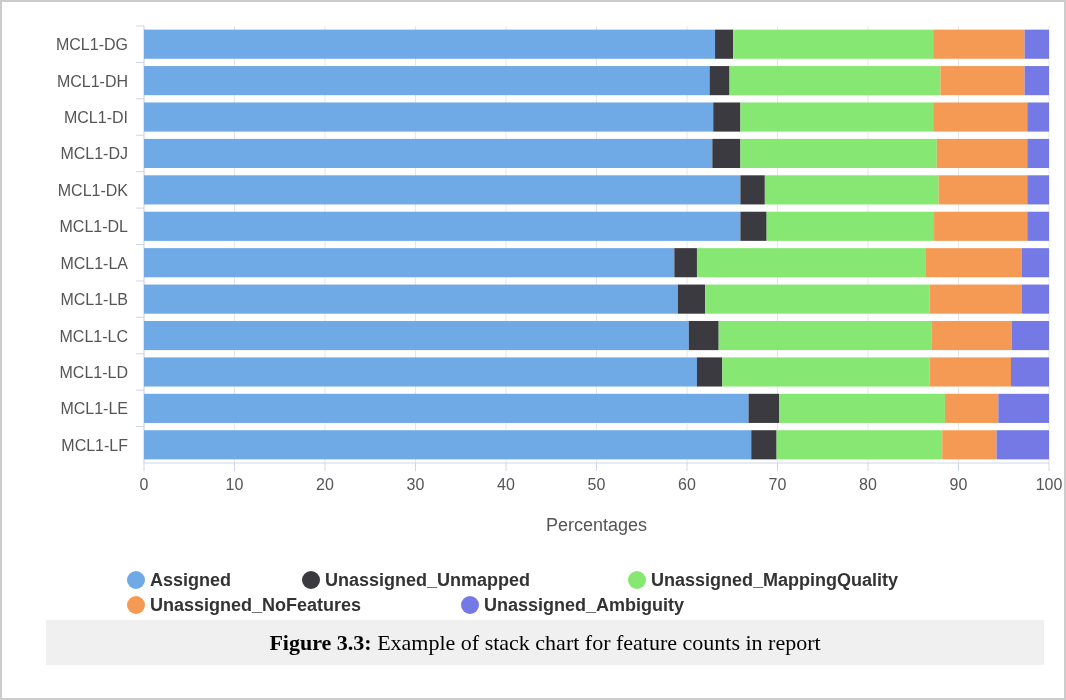 Image resolution: width=1066 pixels, height=700 pixels. I want to click on legend-label: Unassigned_Ambiguity, so click(584, 605).